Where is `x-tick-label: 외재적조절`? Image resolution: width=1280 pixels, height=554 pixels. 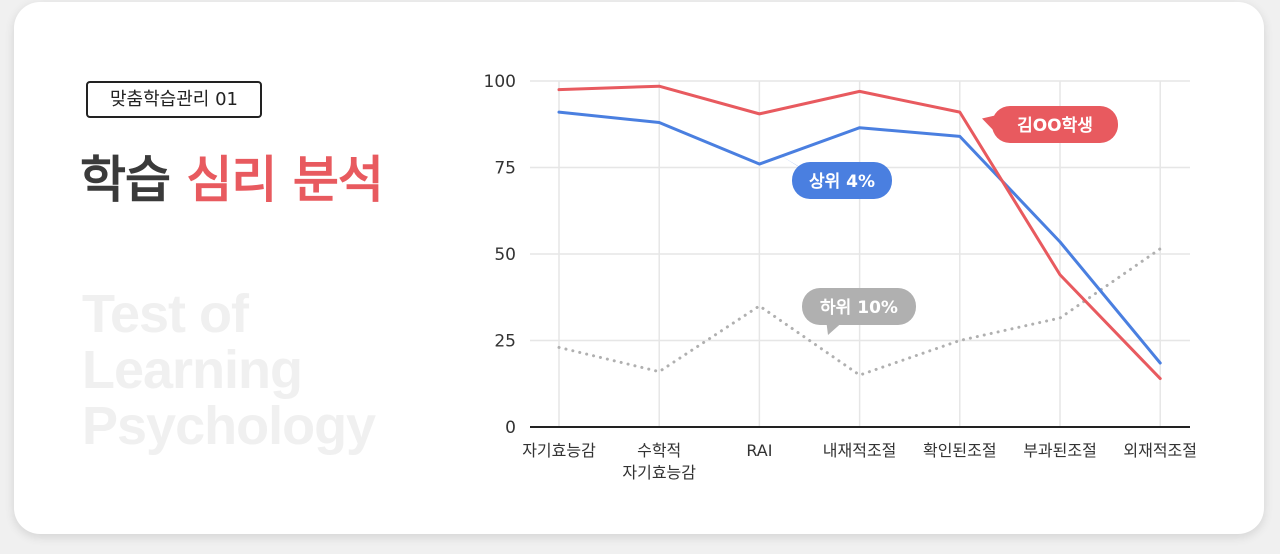 x-tick-label: 외재적조절 is located at coordinates (1160, 450).